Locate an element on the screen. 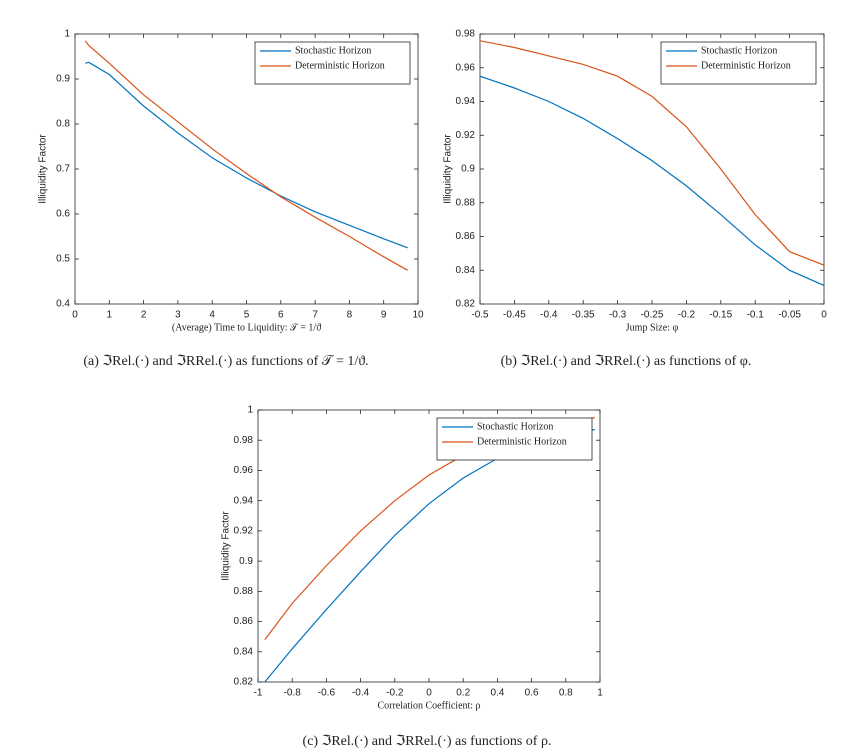 This screenshot has width=854, height=756. x-tick-label: -0.05 is located at coordinates (789, 315).